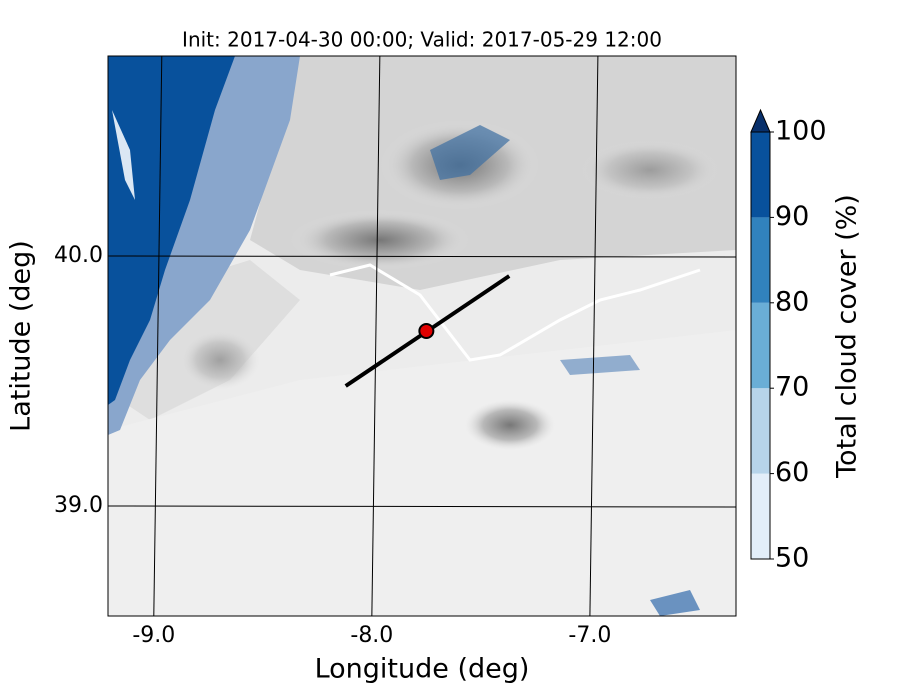 This screenshot has width=900, height=700. Describe the element at coordinates (788, 341) in the screenshot. I see `colorbar: 50 60 70 80 90 100` at that location.